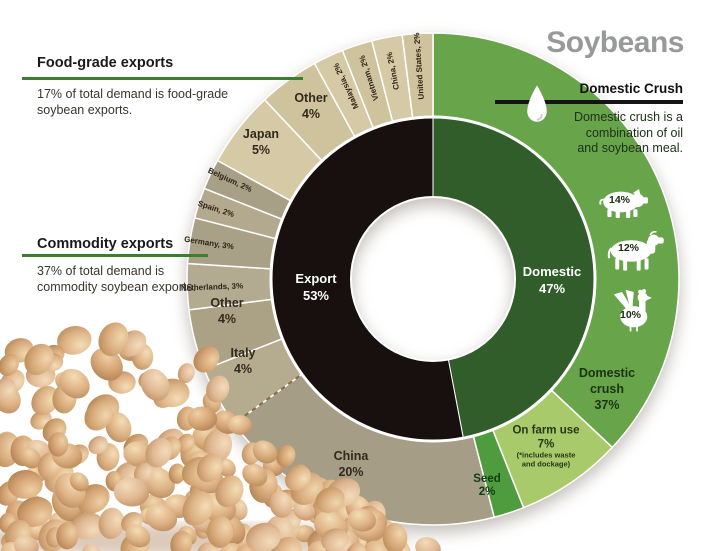 The image size is (720, 551). I want to click on segment-label-china-commodity: China 20%, so click(351, 464).